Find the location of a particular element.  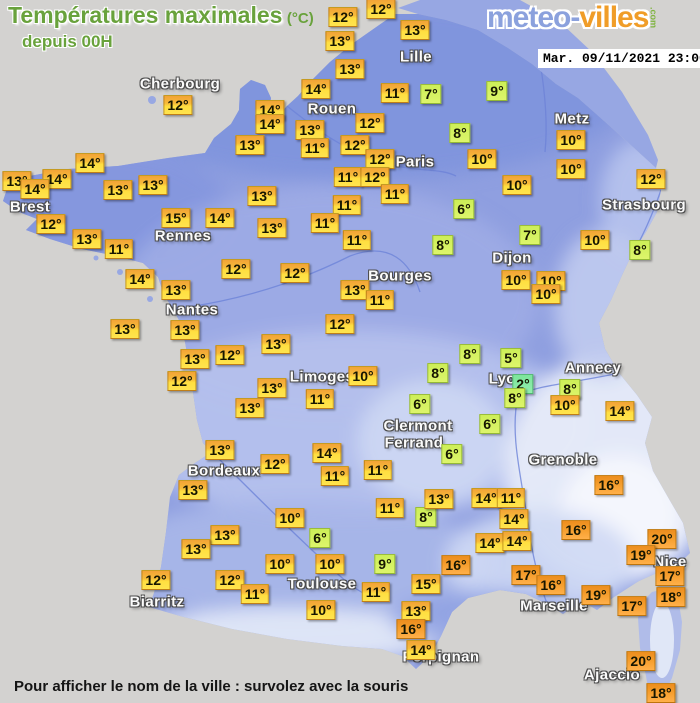

temp-label: 19° is located at coordinates (641, 555).